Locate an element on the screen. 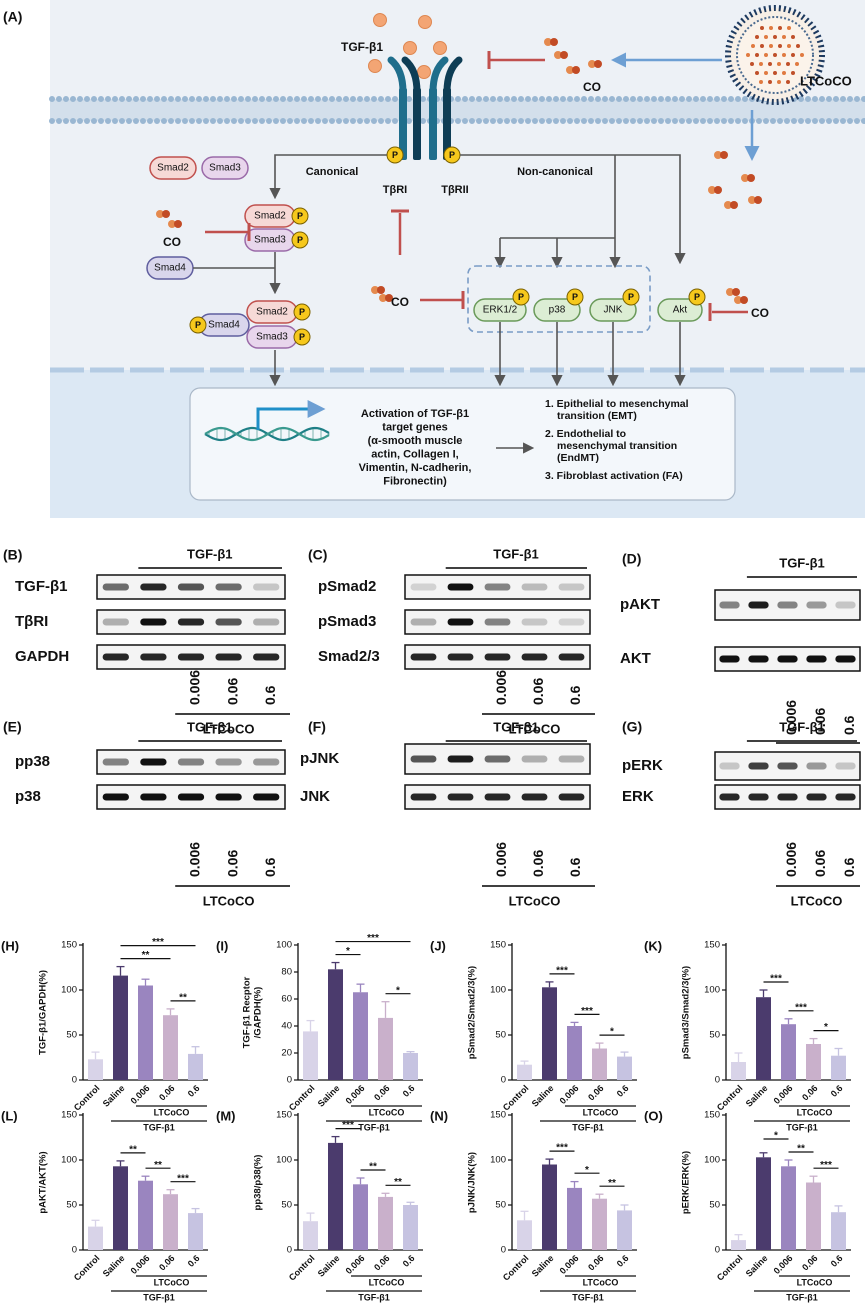 The width and height of the screenshot is (865, 1304). label: 2. Endothelial to is located at coordinates (585, 434).